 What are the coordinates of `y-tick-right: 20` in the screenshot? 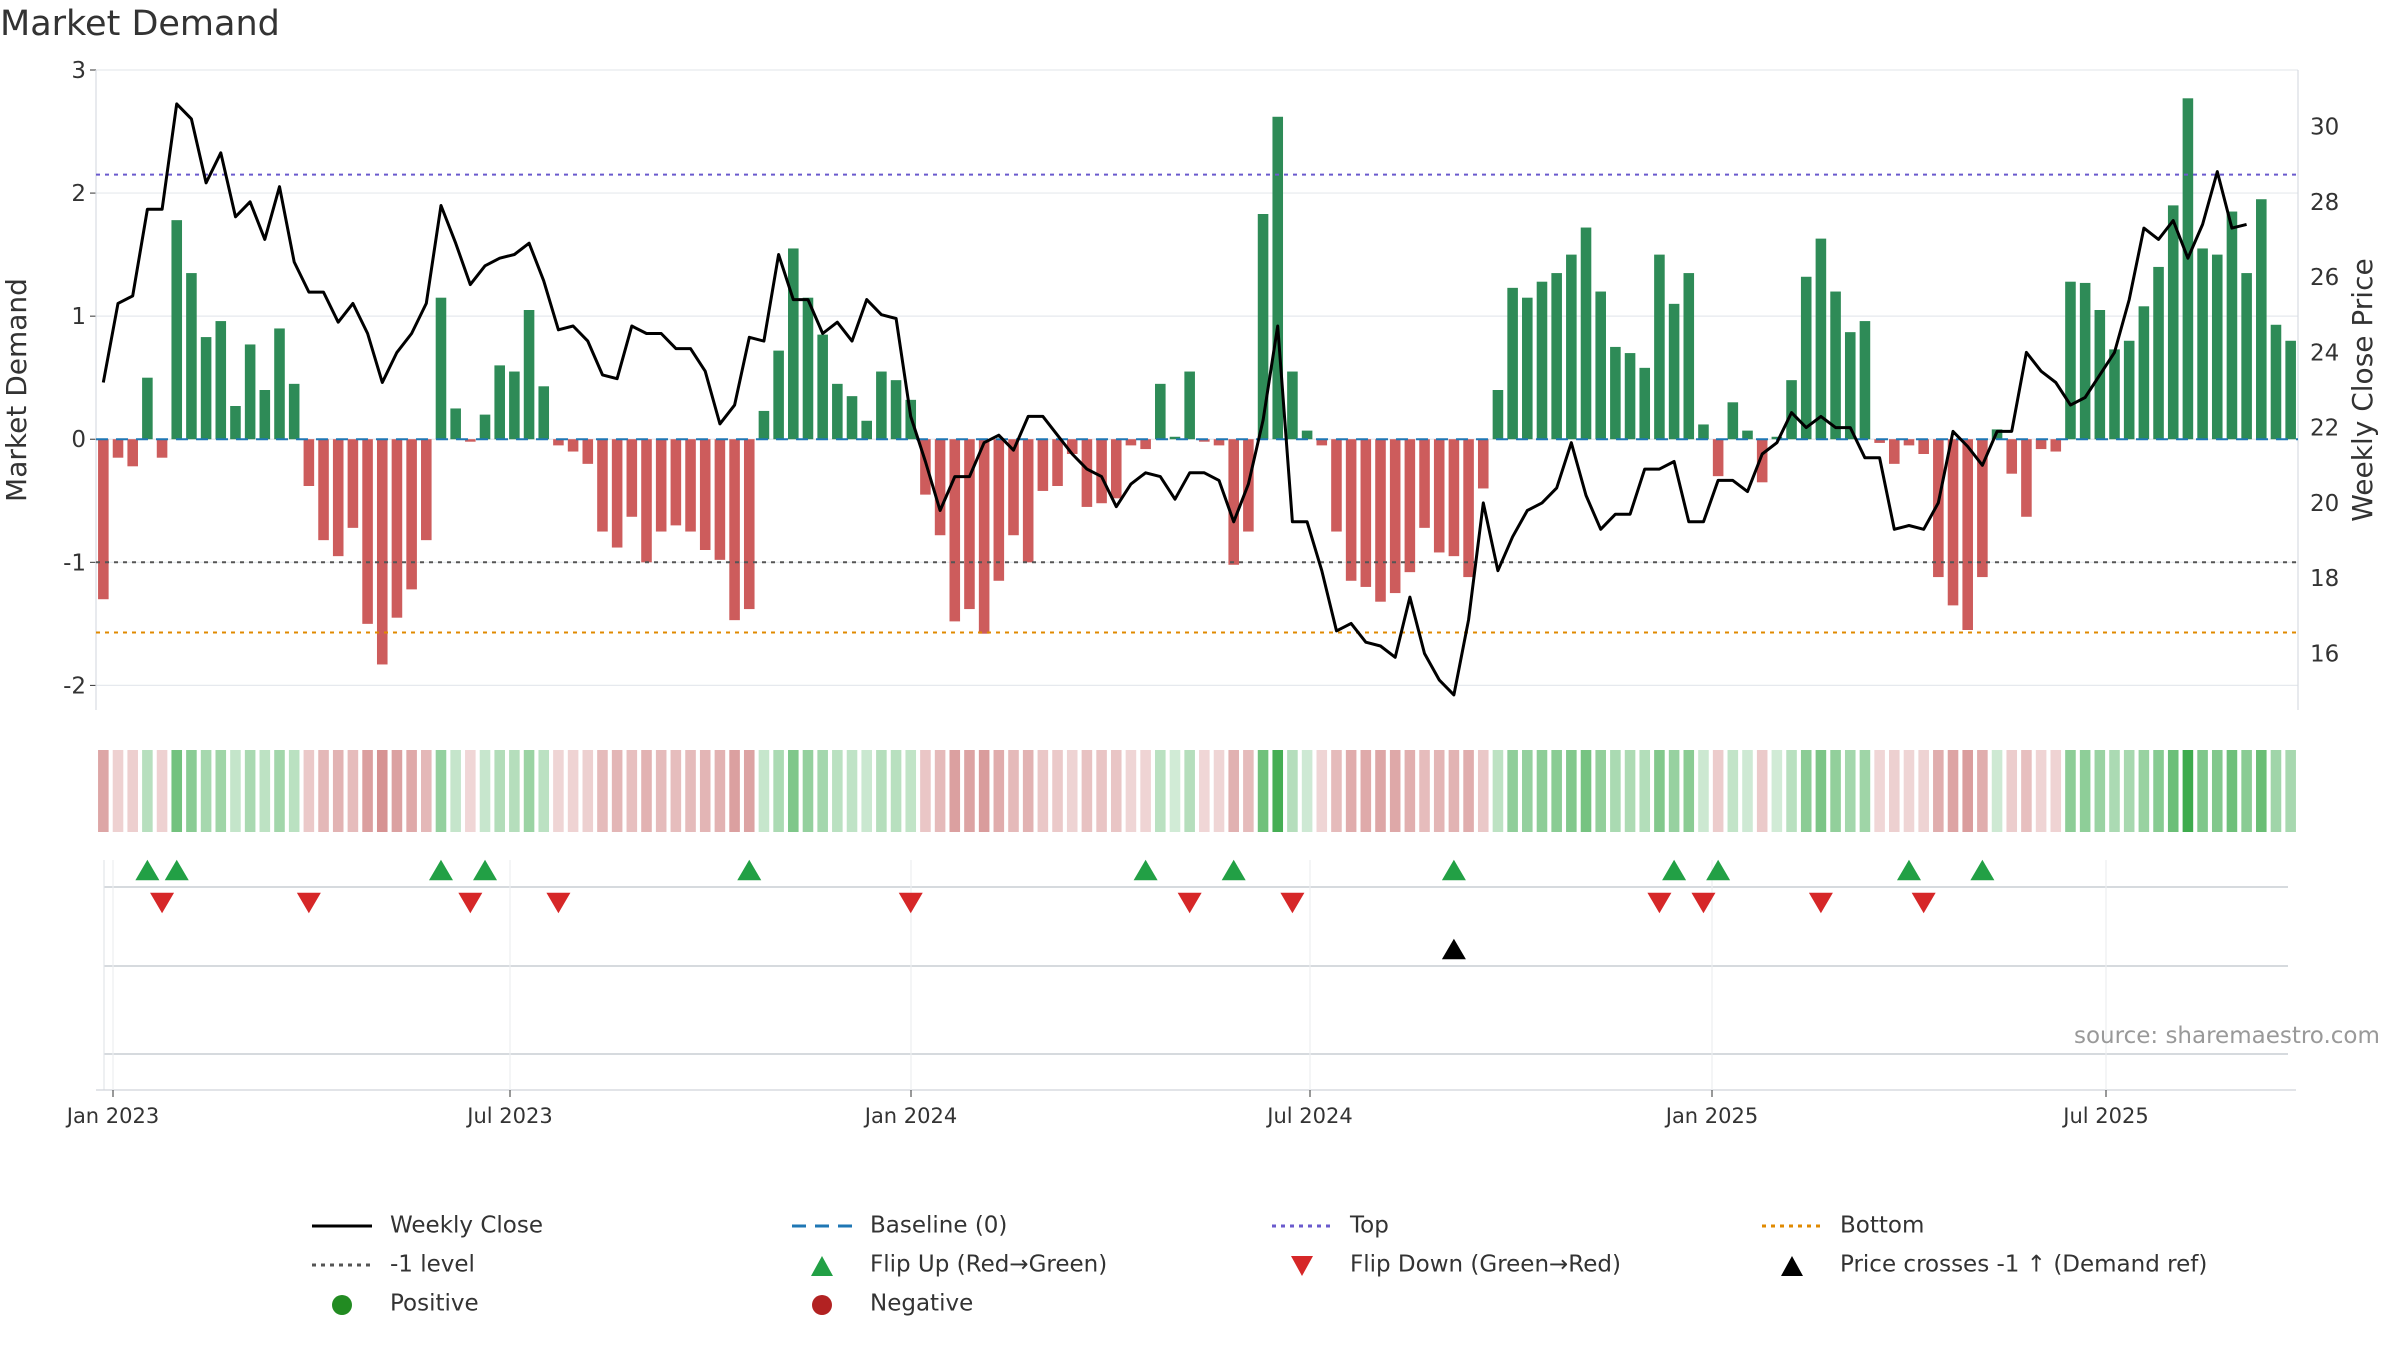 It's located at (2324, 504).